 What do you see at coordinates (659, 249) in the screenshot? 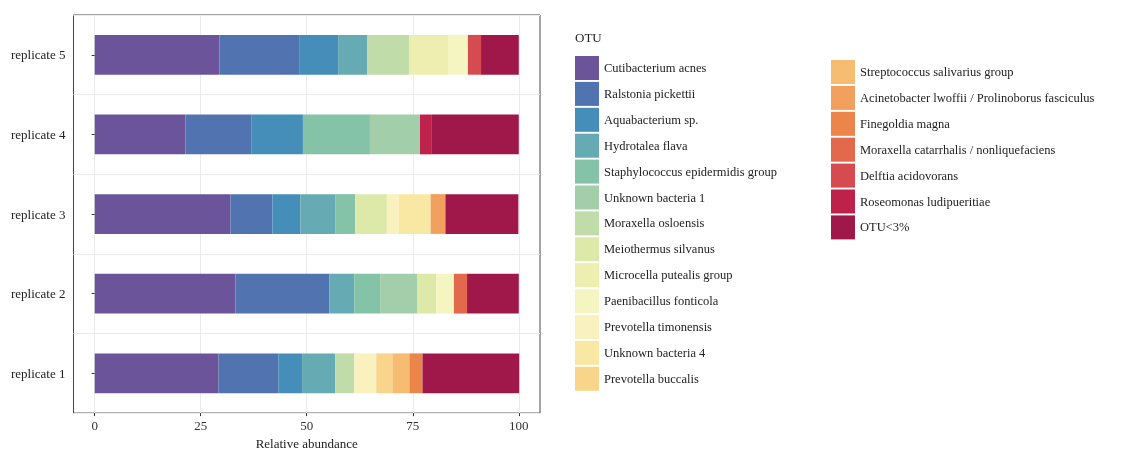
I see `legend-label: Meiothermus silvanus` at bounding box center [659, 249].